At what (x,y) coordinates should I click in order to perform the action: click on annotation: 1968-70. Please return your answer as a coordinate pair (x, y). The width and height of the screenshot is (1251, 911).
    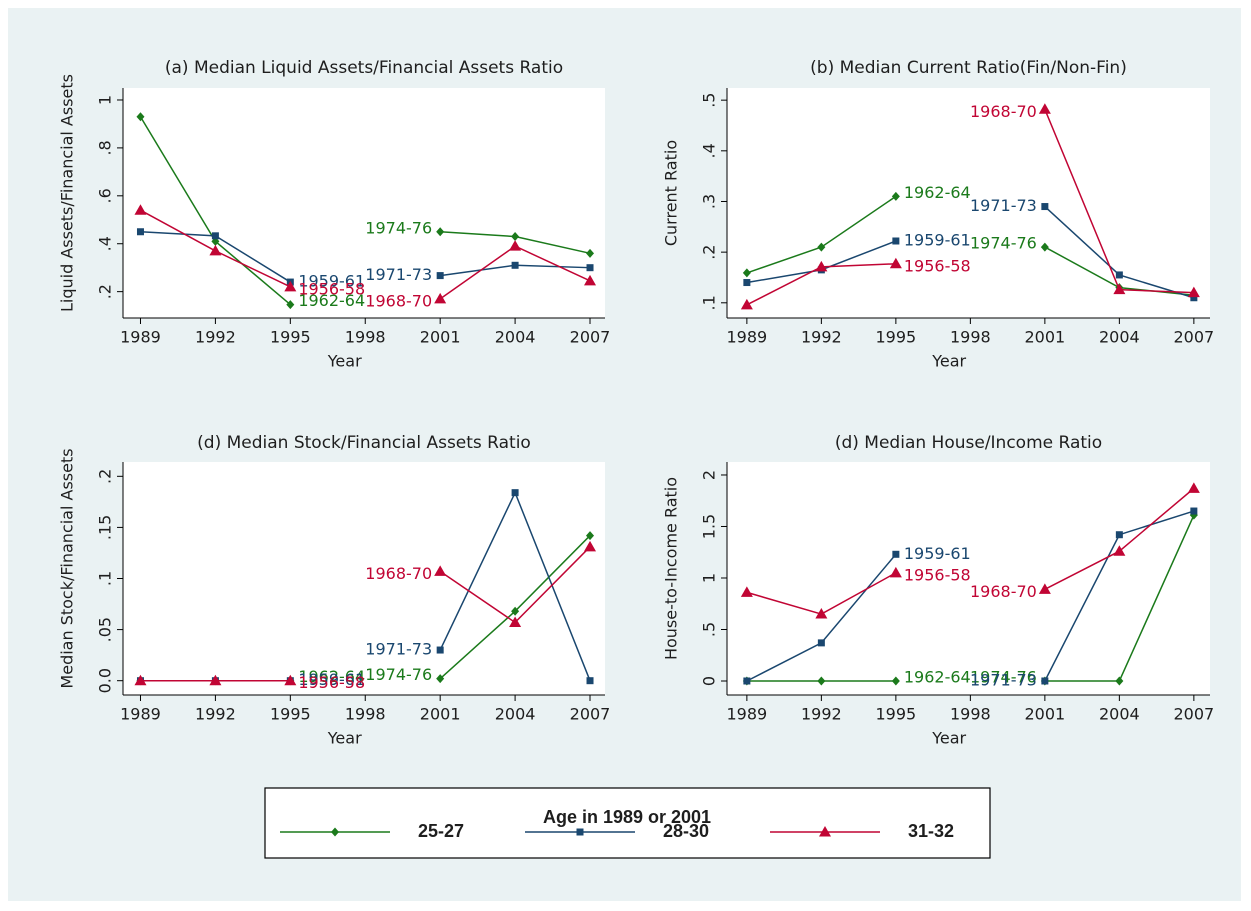
    Looking at the image, I should click on (398, 573).